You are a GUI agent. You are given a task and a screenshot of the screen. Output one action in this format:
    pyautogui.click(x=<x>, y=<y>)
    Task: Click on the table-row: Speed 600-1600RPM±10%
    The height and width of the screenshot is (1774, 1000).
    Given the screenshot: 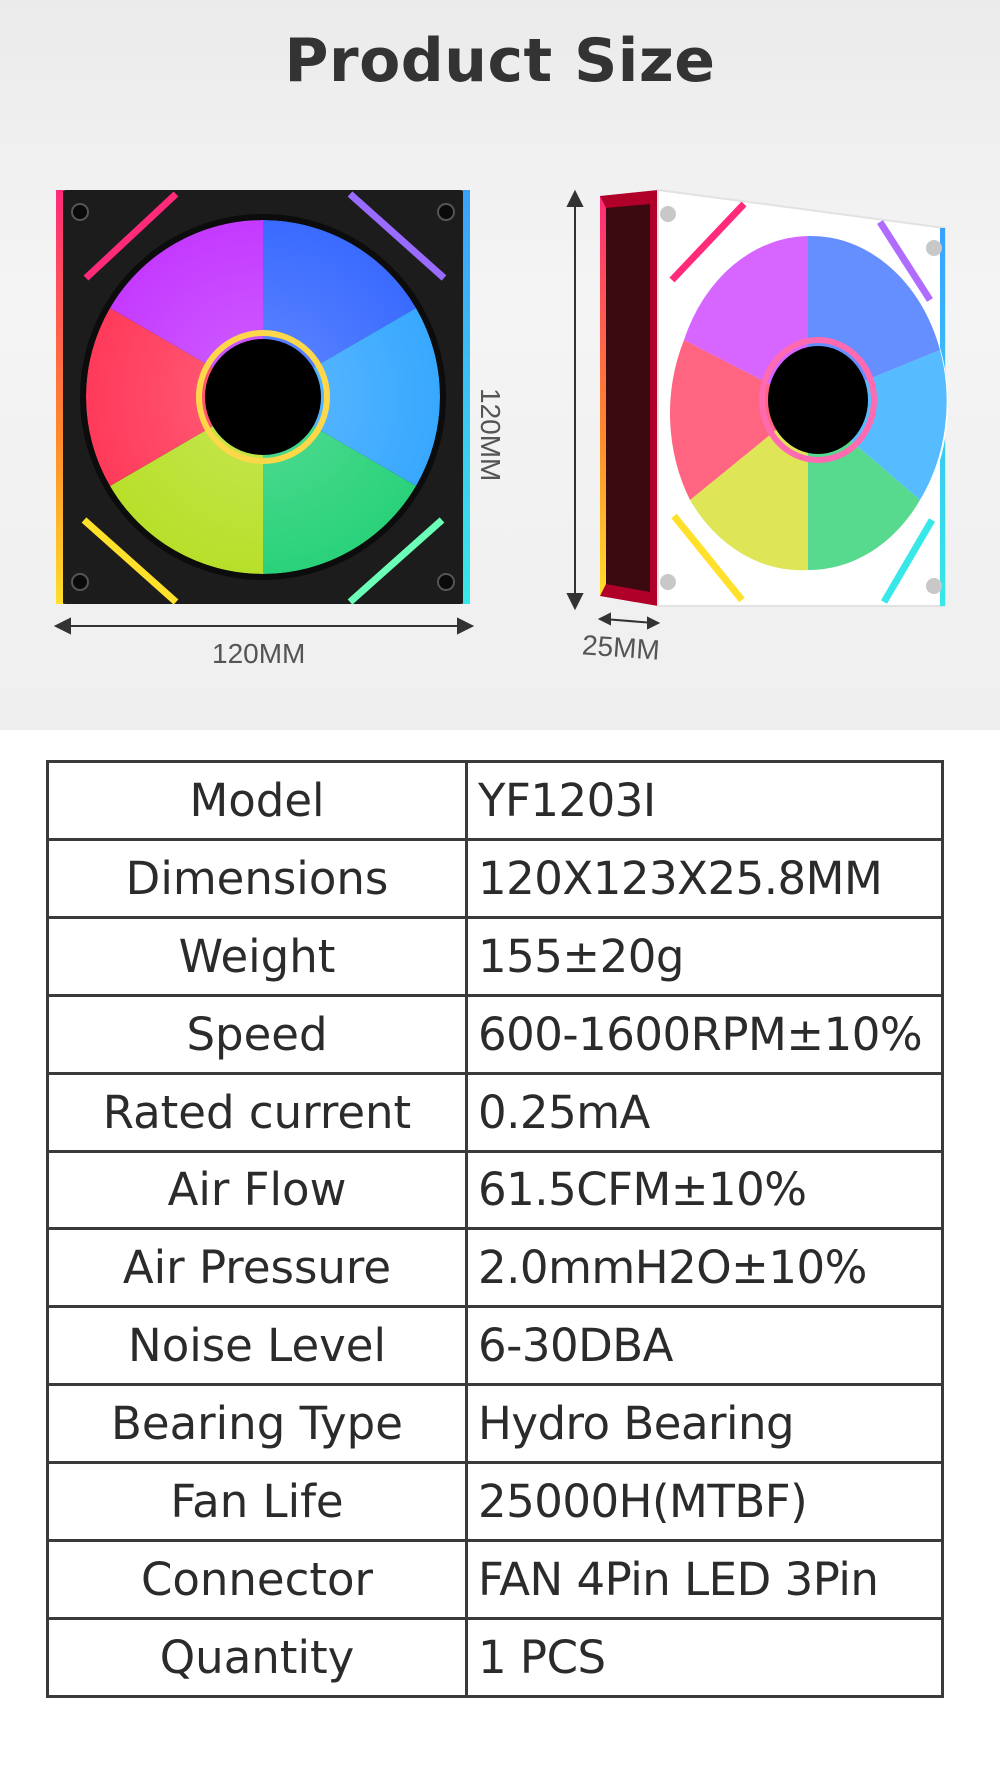 What is the action you would take?
    pyautogui.click(x=495, y=1034)
    